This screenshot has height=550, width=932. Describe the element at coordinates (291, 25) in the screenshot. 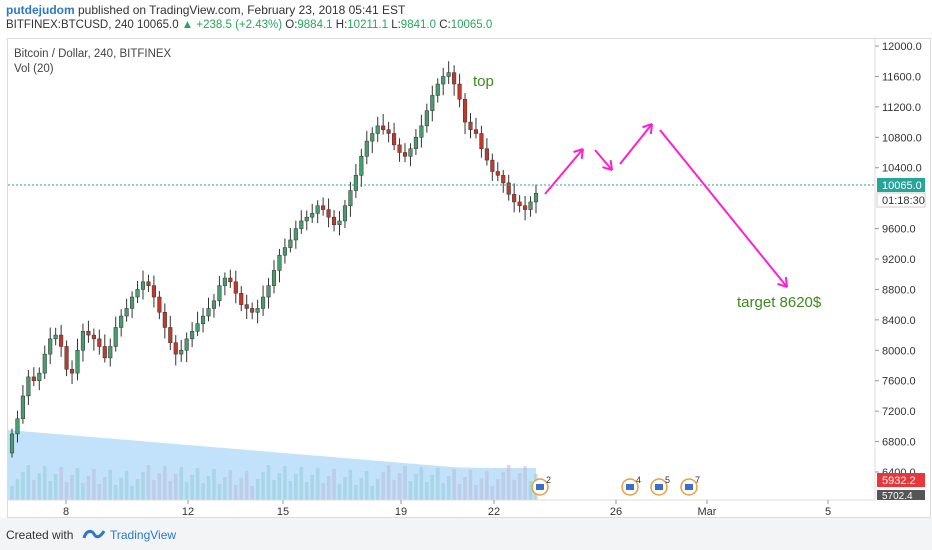

I see `open-label: O:` at that location.